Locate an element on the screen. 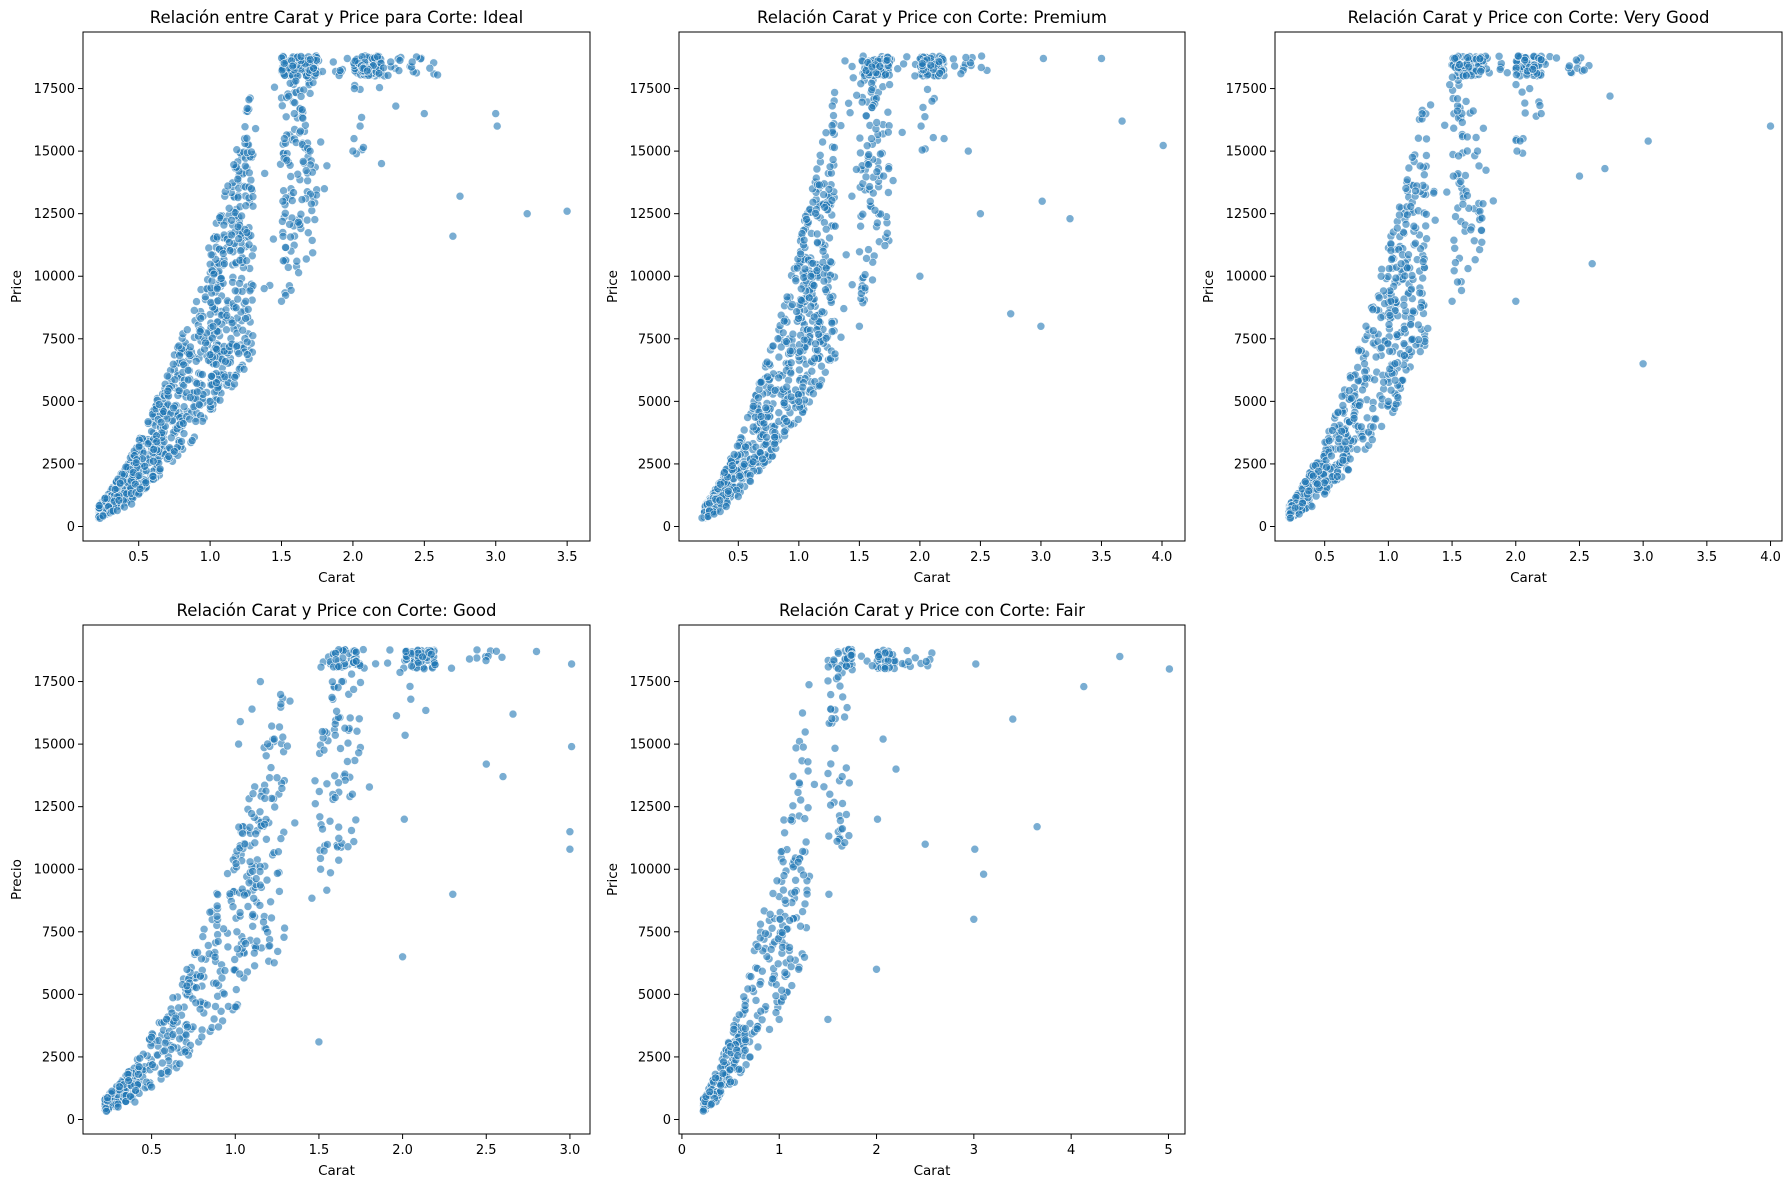  y-tick-label: 5000 is located at coordinates (654, 995).